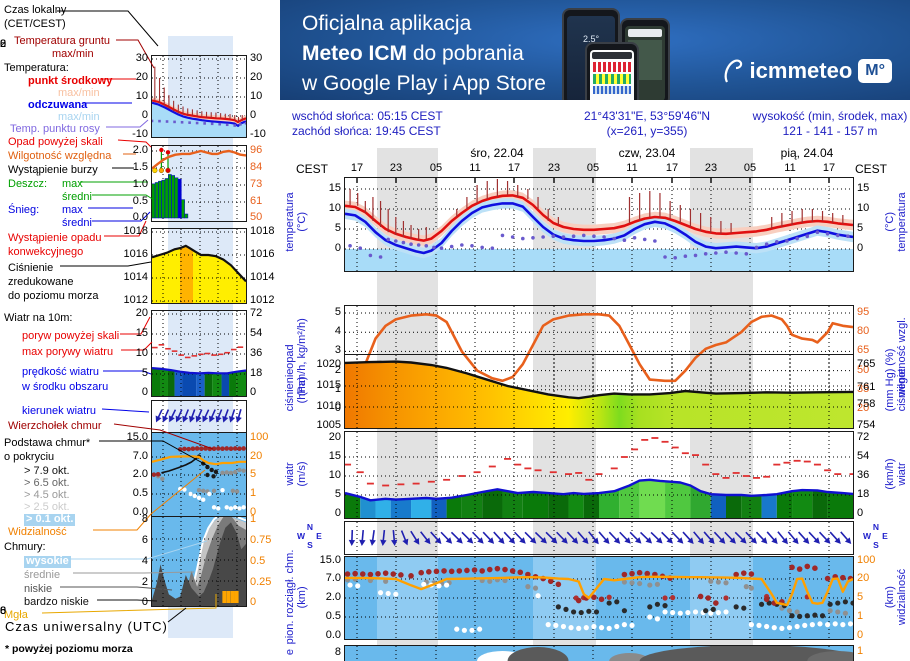  Describe the element at coordinates (49, 520) in the screenshot. I see `legend-item-okt-01: > 0.1 okt.` at that location.